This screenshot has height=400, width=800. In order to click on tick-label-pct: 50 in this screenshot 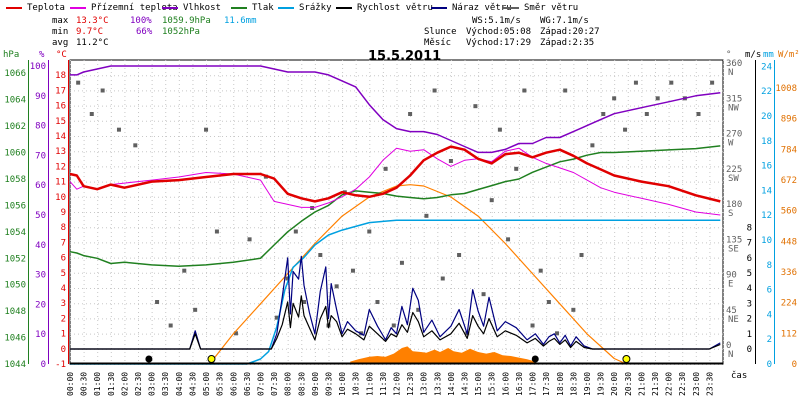, I will do `click(40, 216)`.